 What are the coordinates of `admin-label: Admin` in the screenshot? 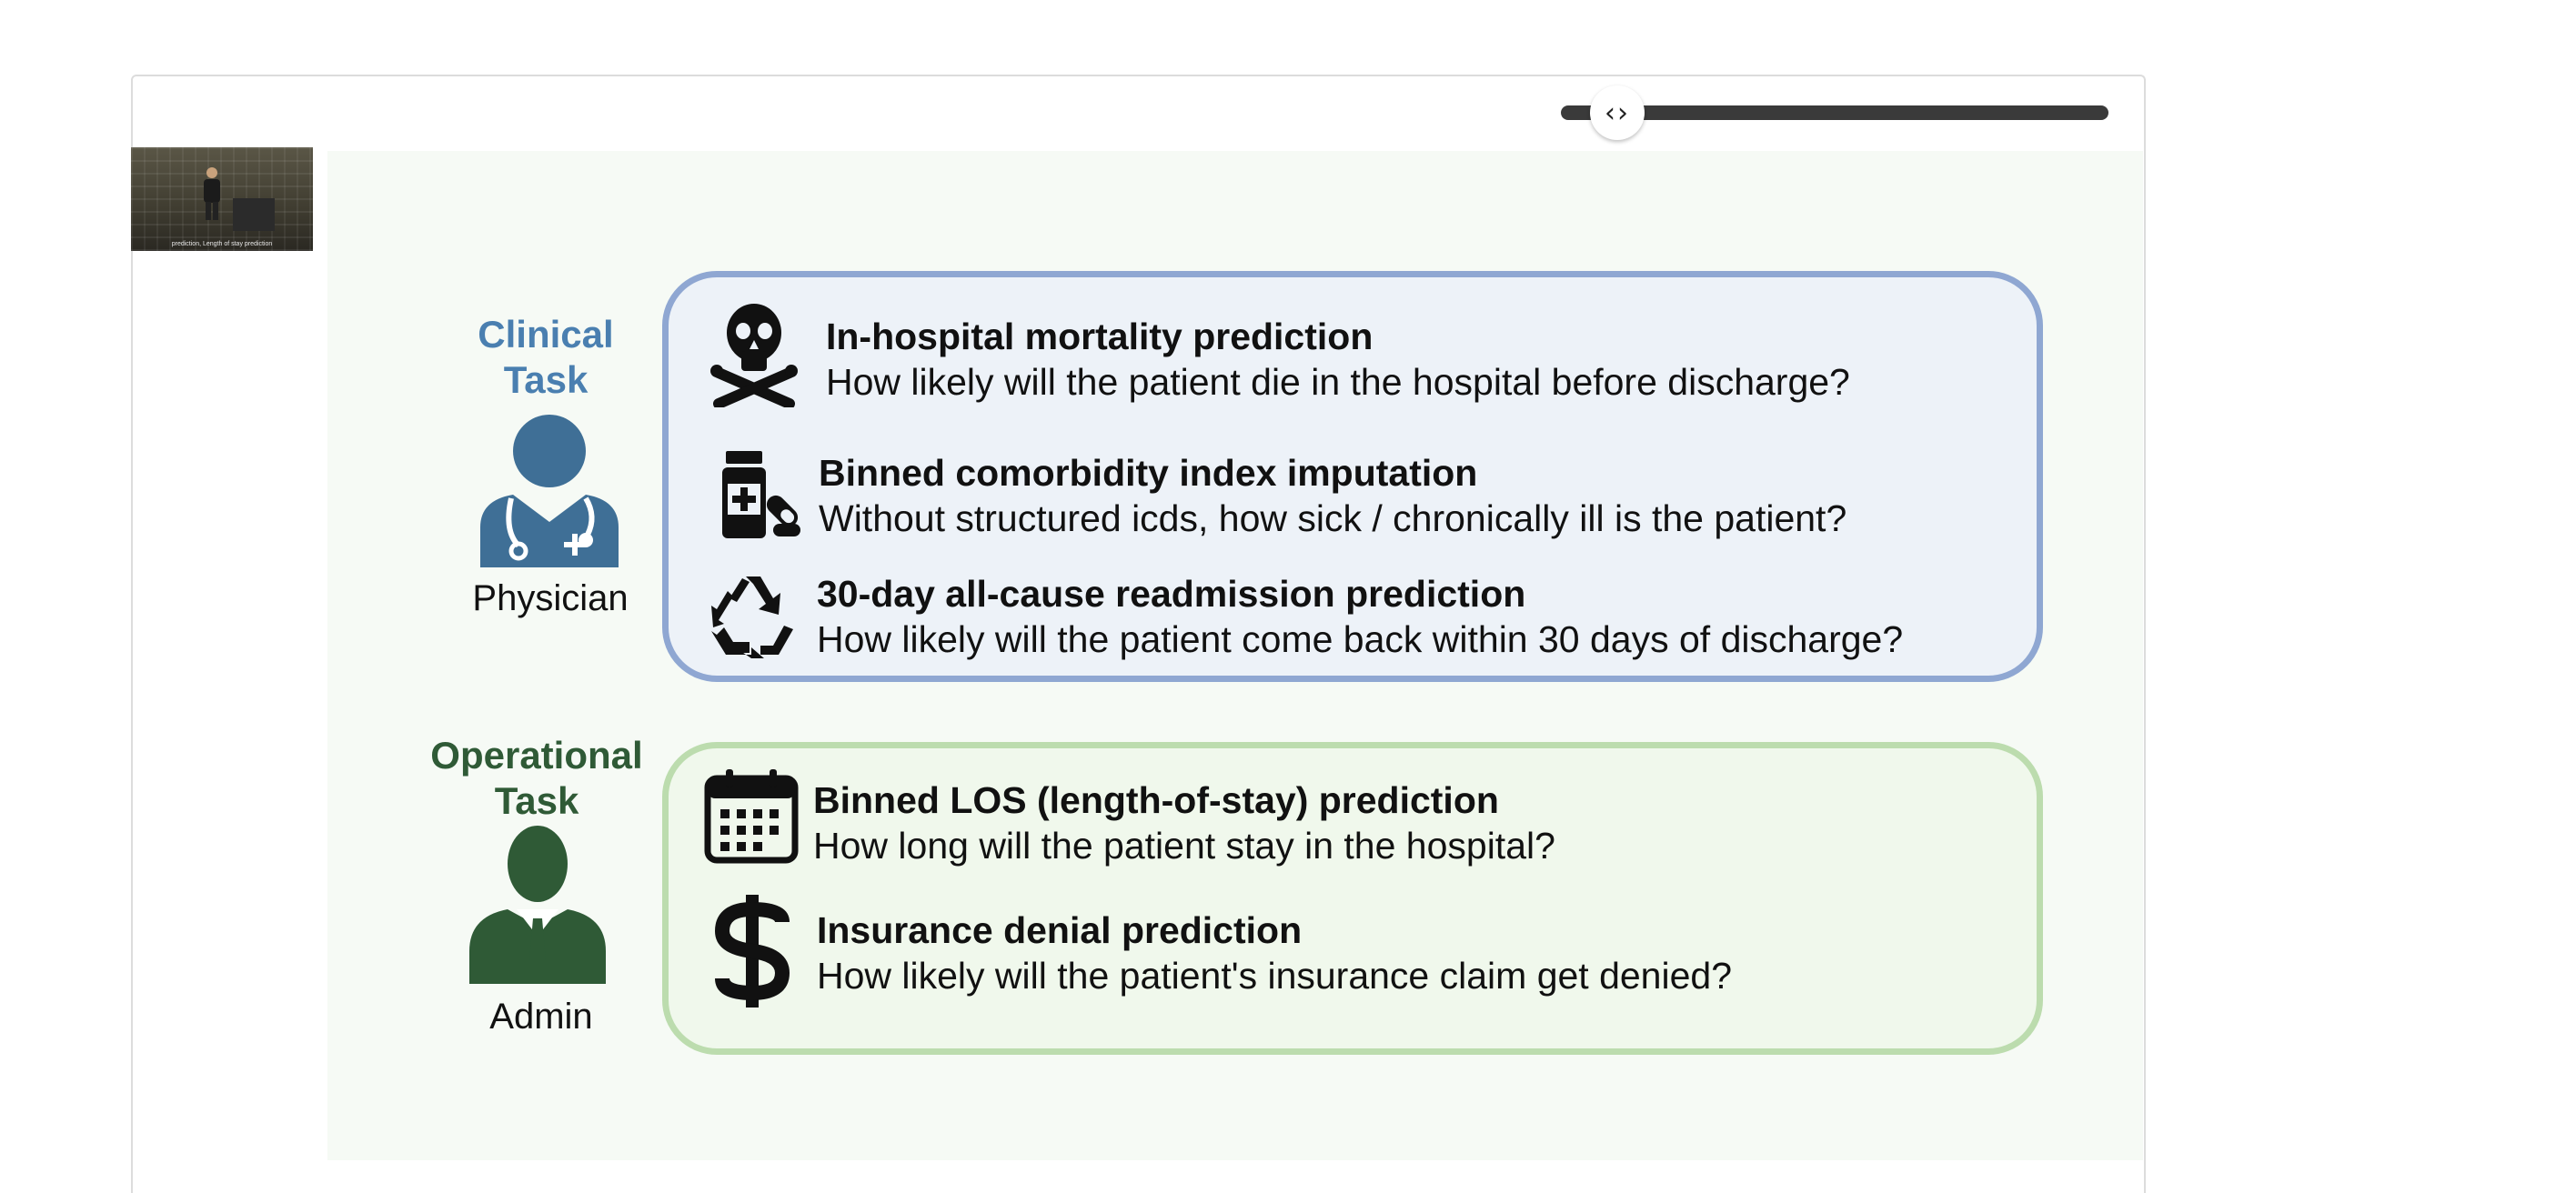 It's located at (541, 1017).